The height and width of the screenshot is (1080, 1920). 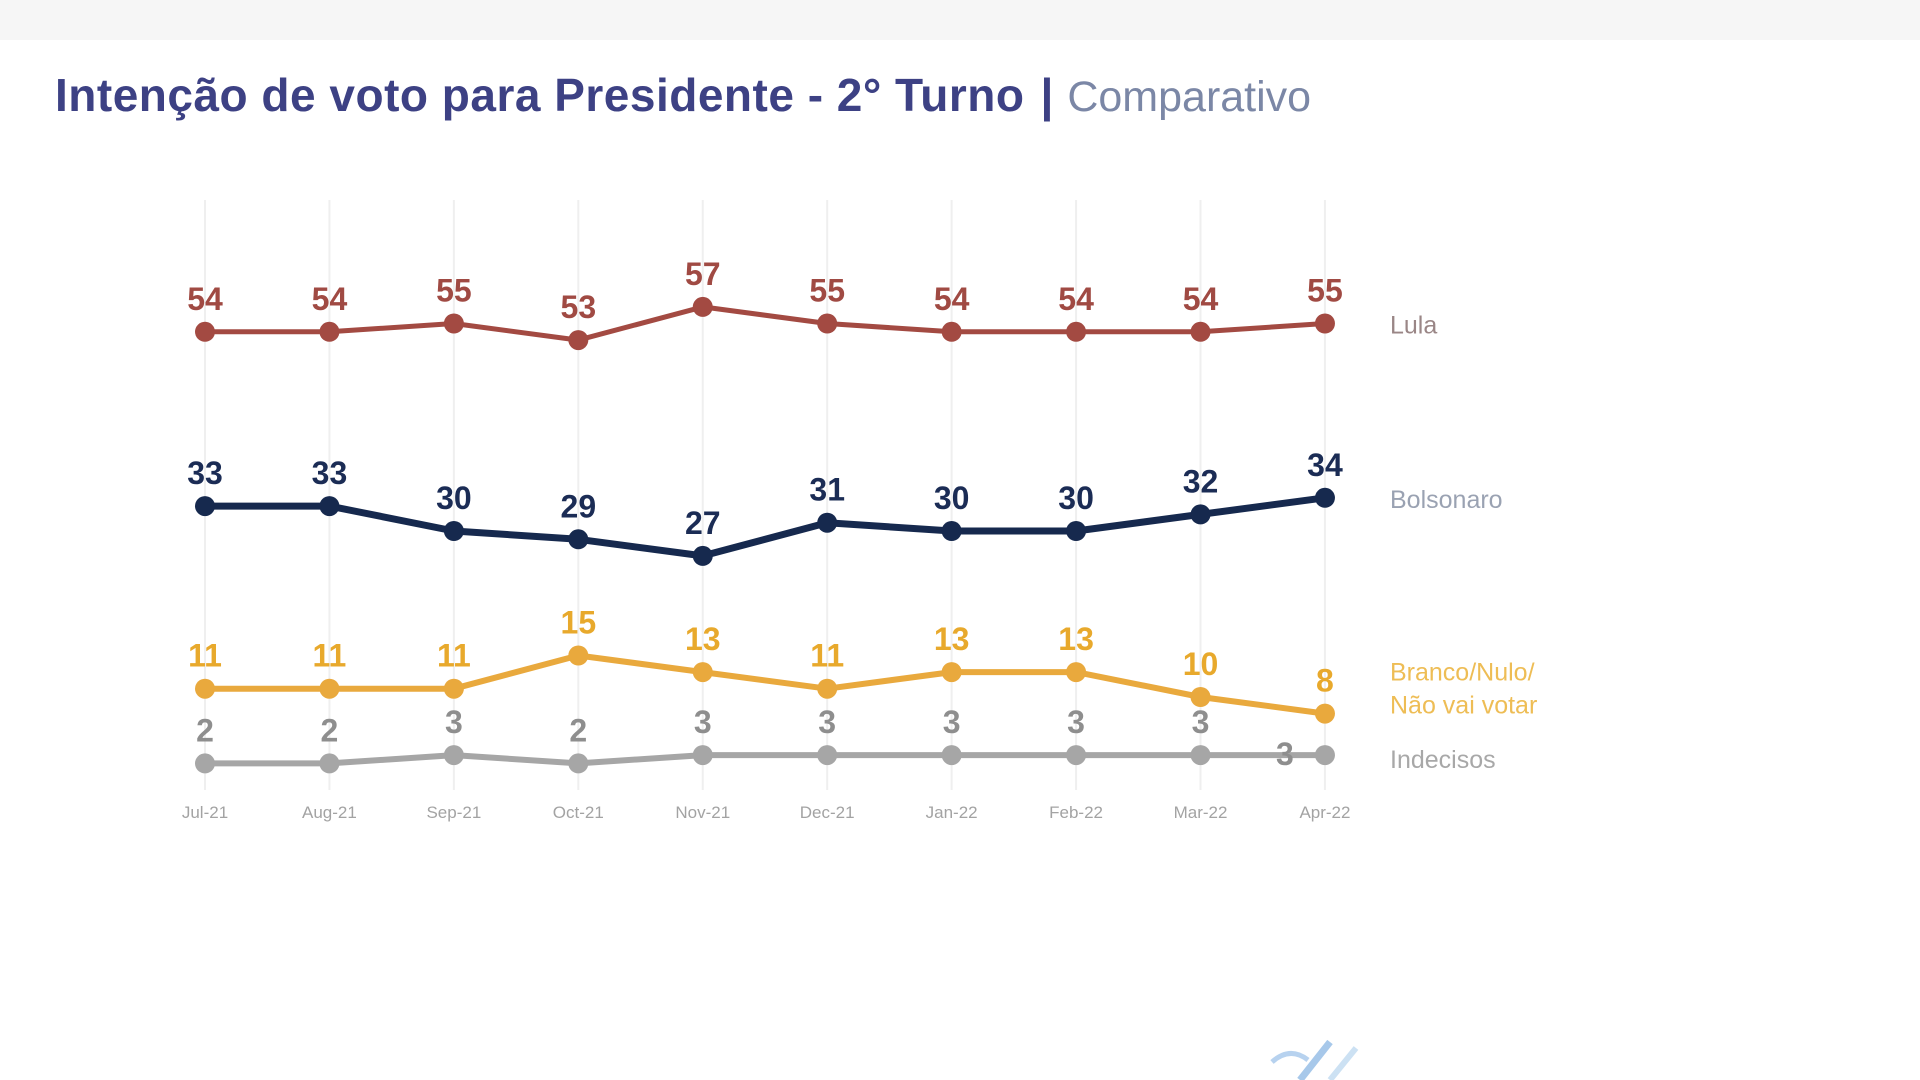 I want to click on bolsonaro-value-6: 30, so click(x=952, y=498).